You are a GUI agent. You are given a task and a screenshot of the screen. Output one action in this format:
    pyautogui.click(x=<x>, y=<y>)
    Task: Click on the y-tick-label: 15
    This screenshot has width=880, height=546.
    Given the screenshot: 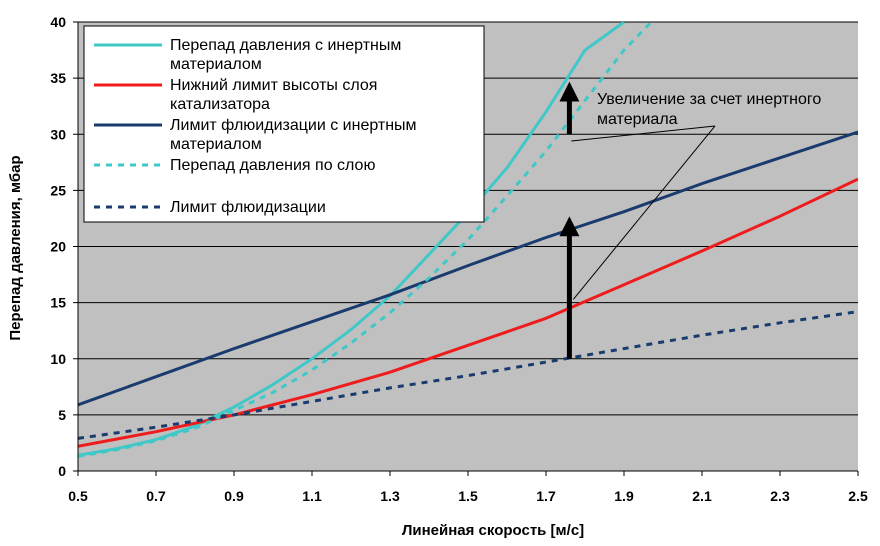 What is the action you would take?
    pyautogui.click(x=58, y=303)
    